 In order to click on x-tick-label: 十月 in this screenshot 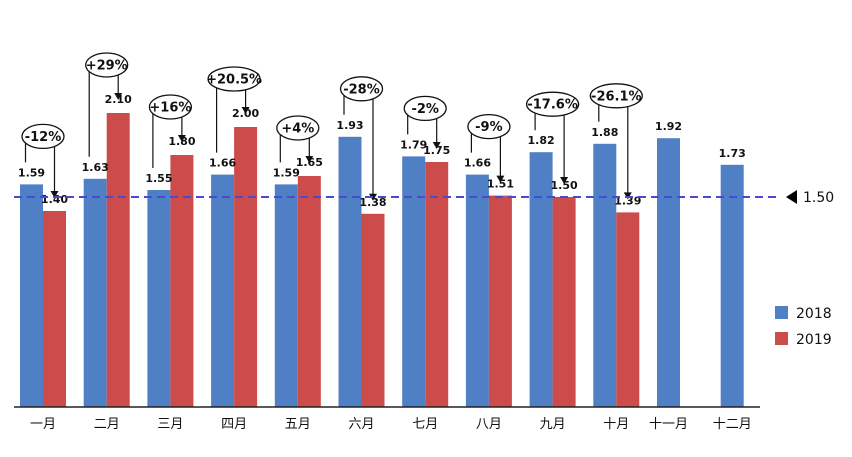, I will do `click(616, 424)`.